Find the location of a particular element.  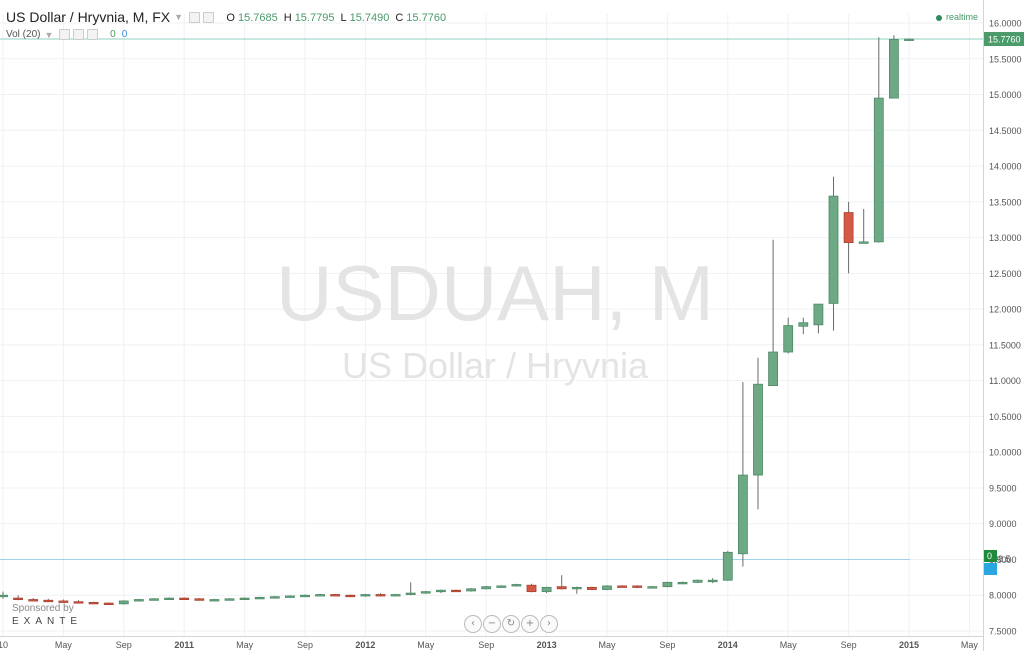

ma-value-label: 8.5 is located at coordinates (1004, 559).